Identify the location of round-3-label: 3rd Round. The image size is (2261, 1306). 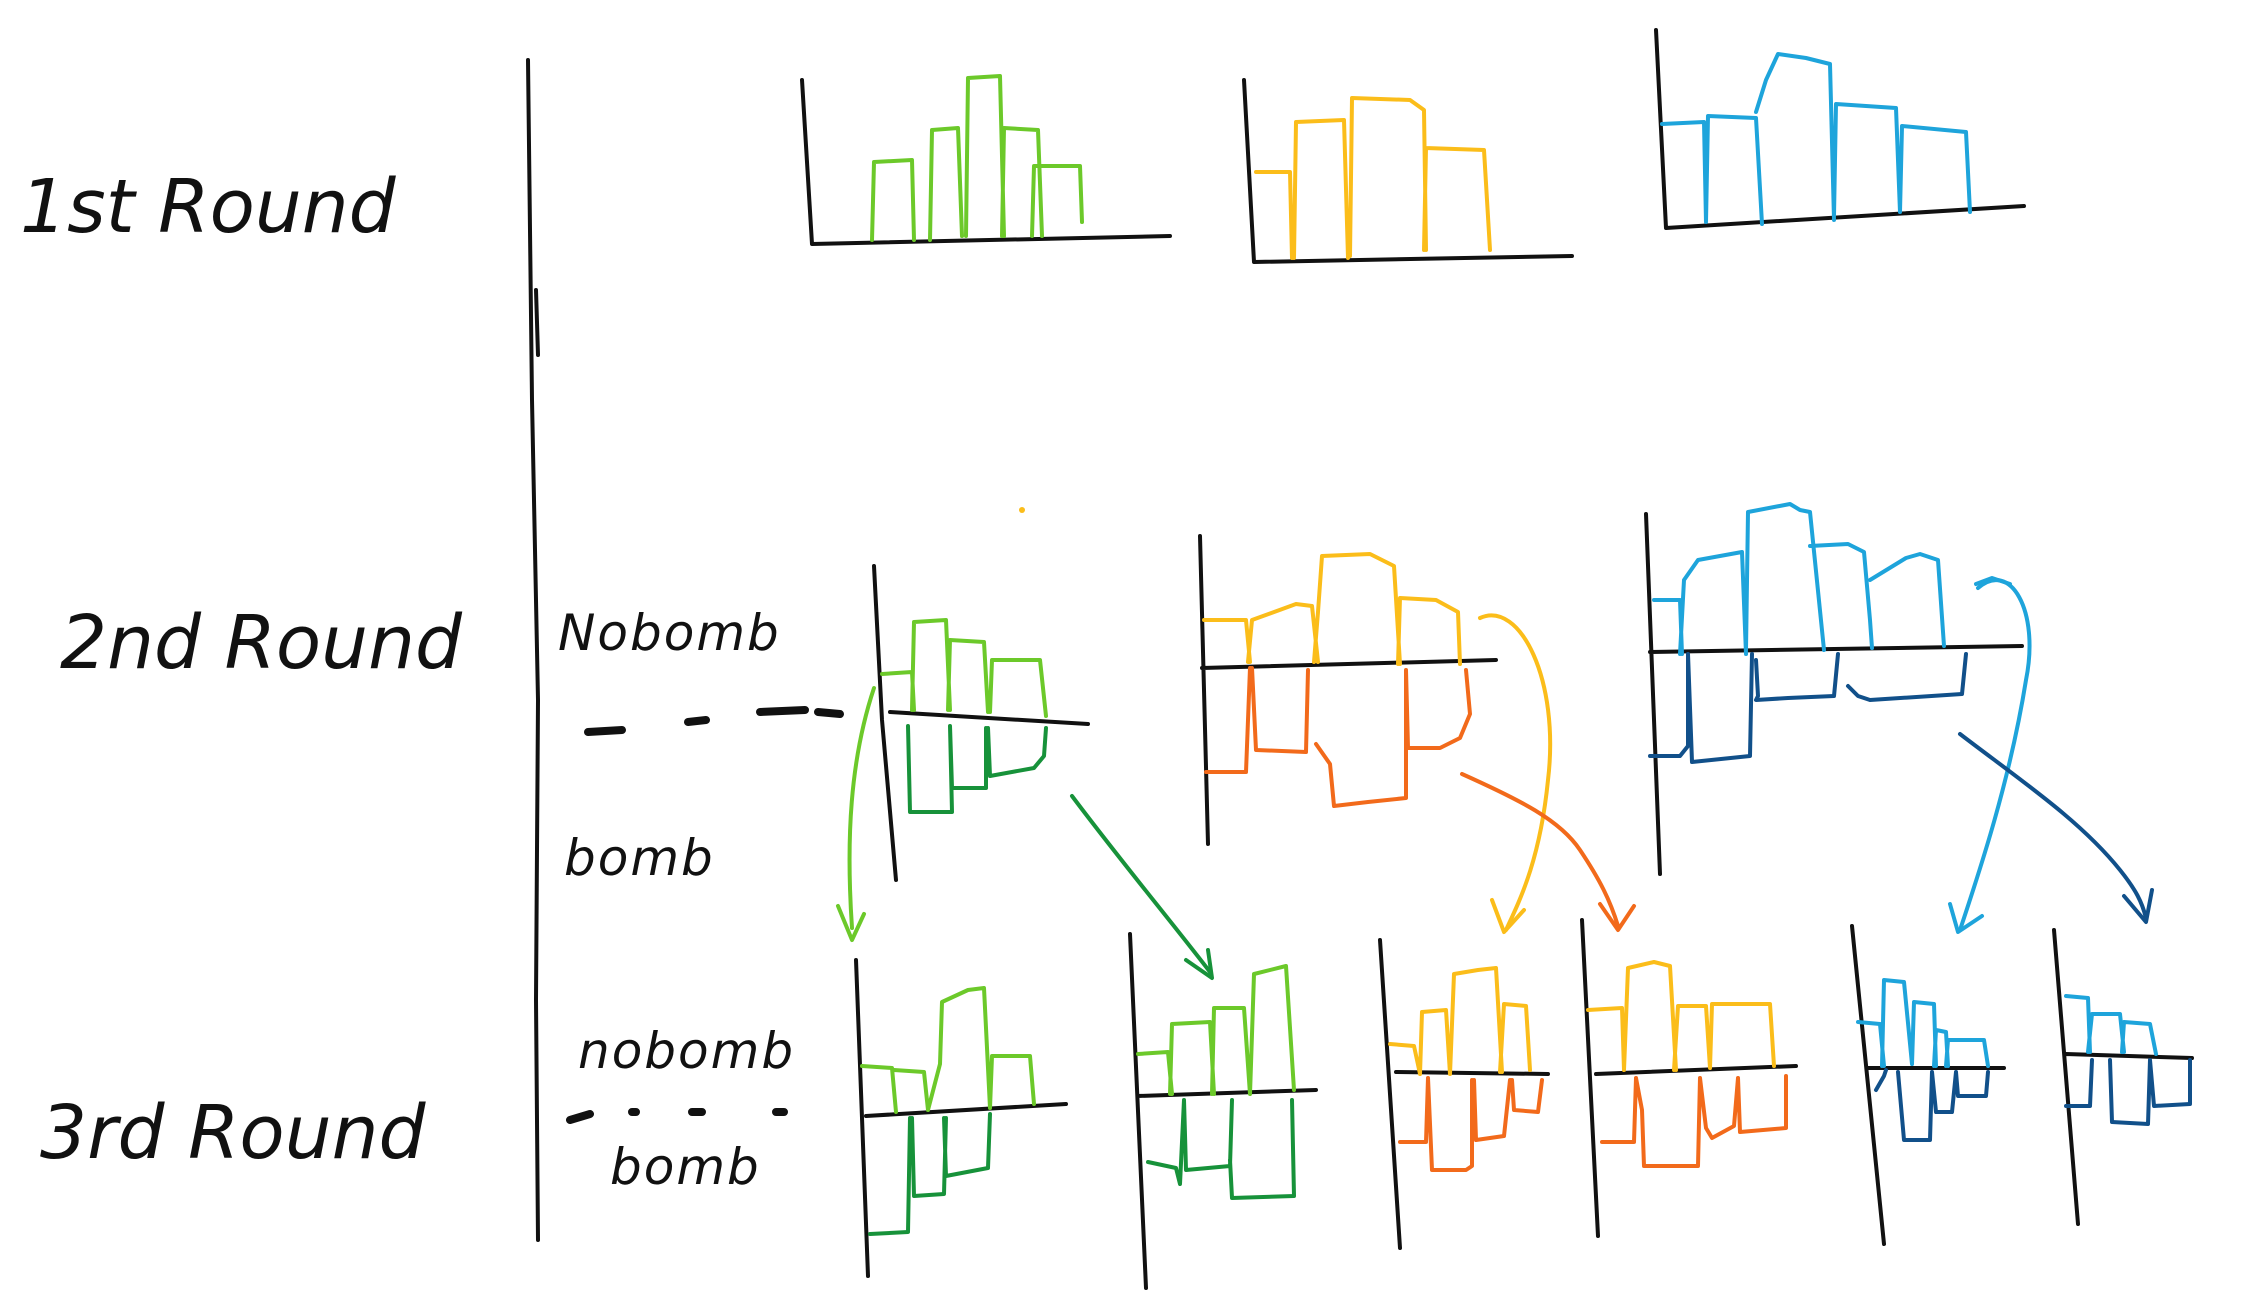
(233, 1133).